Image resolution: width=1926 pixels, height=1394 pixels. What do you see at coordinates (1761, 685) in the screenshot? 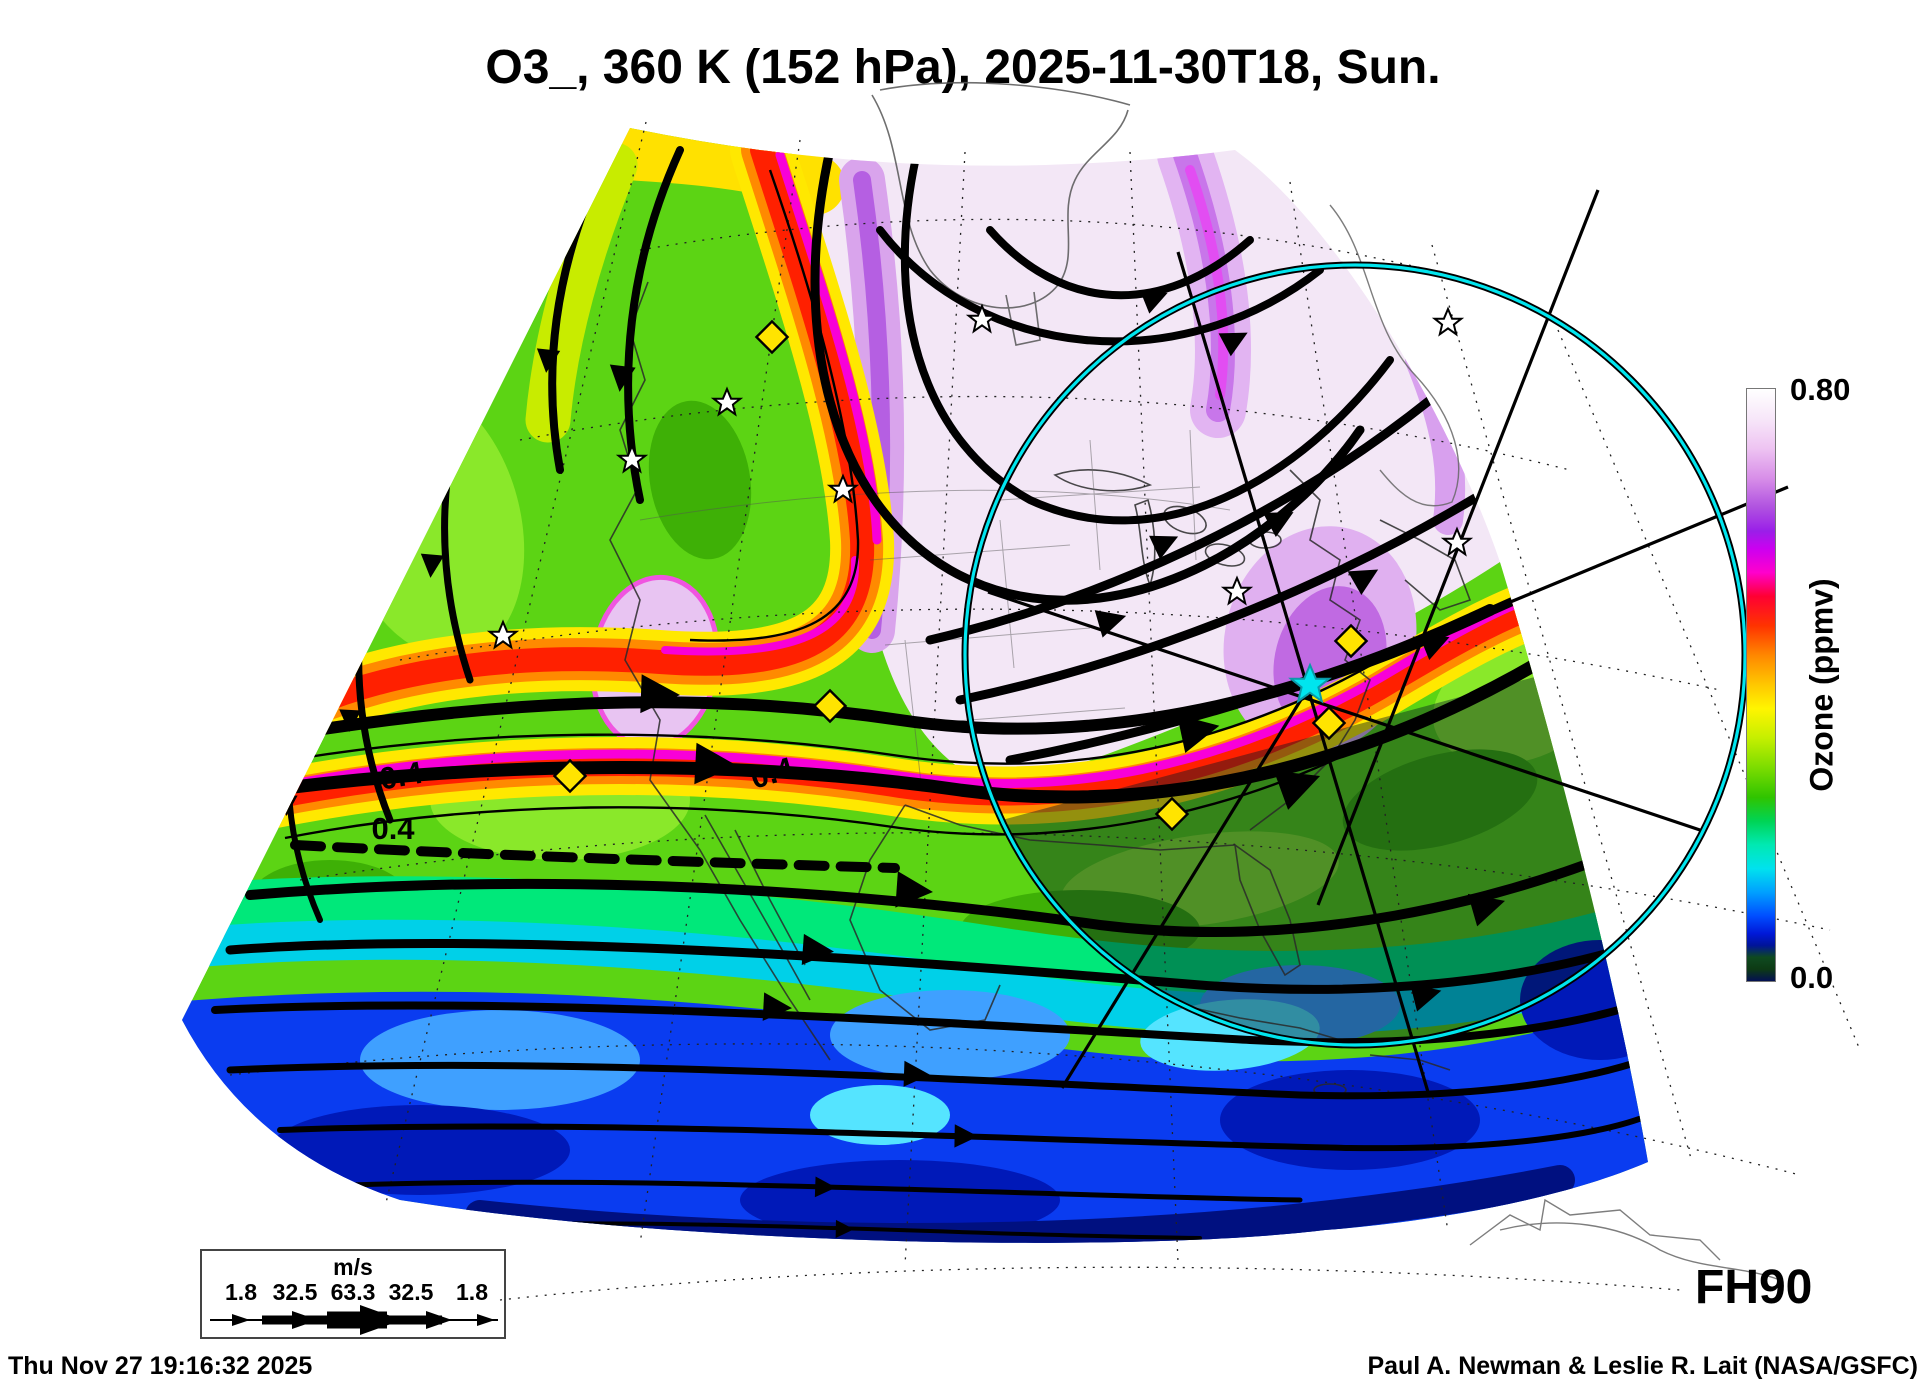
I see `colorbar` at bounding box center [1761, 685].